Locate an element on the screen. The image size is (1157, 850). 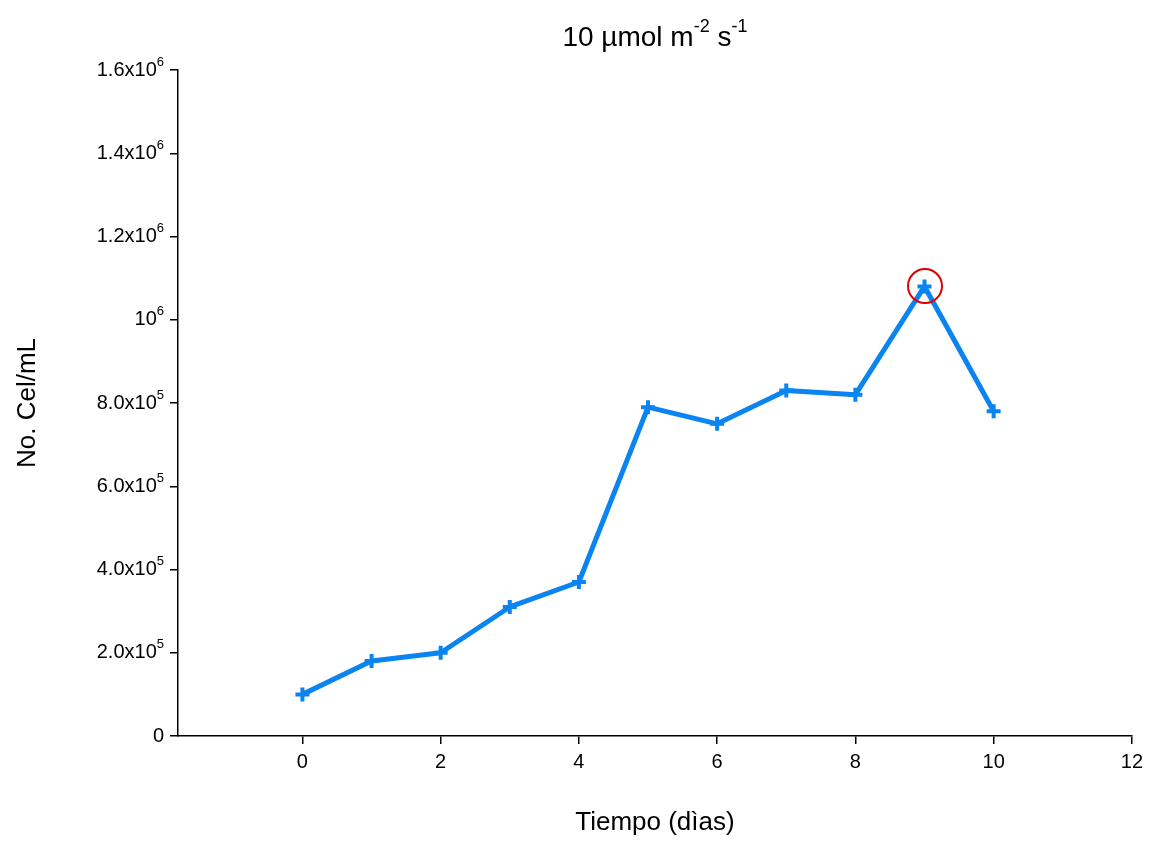
x-axis-title: Tiempo (dìas) is located at coordinates (655, 820).